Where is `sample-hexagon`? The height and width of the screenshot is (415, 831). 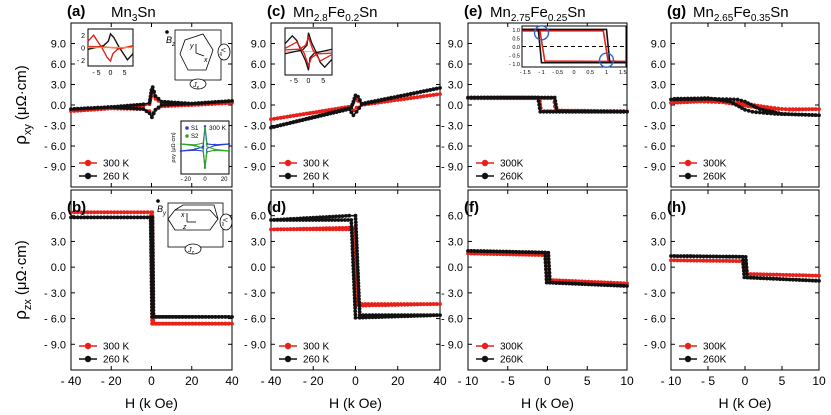
sample-hexagon is located at coordinates (196, 52).